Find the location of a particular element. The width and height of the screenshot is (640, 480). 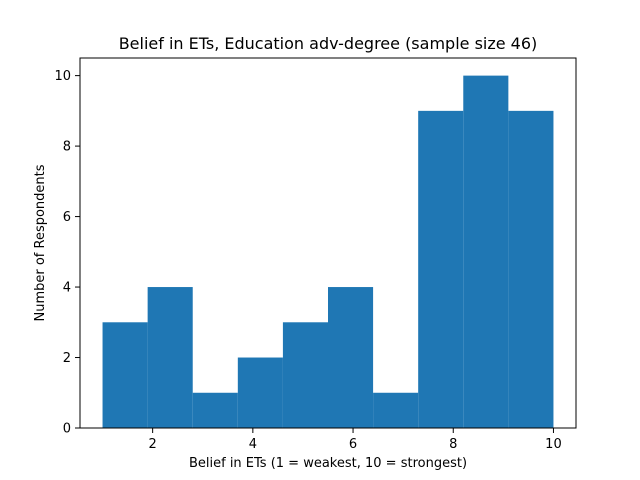

x-tick-label: 2 is located at coordinates (153, 444).